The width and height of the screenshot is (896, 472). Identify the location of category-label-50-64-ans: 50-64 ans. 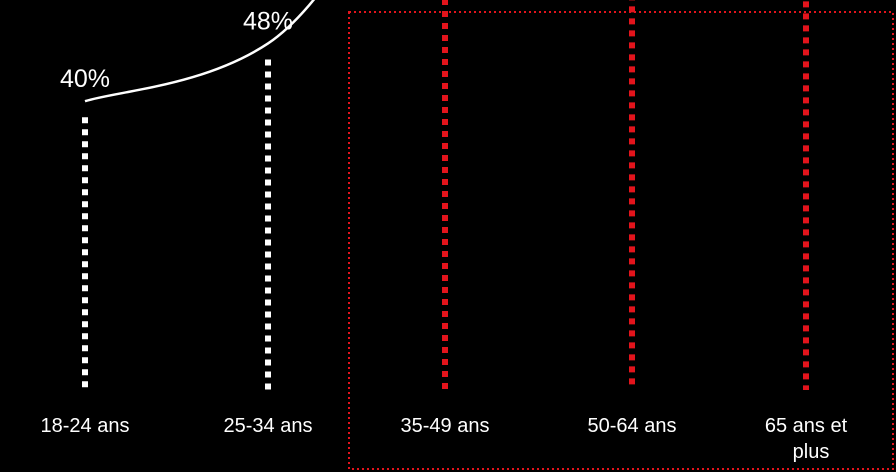
(632, 426).